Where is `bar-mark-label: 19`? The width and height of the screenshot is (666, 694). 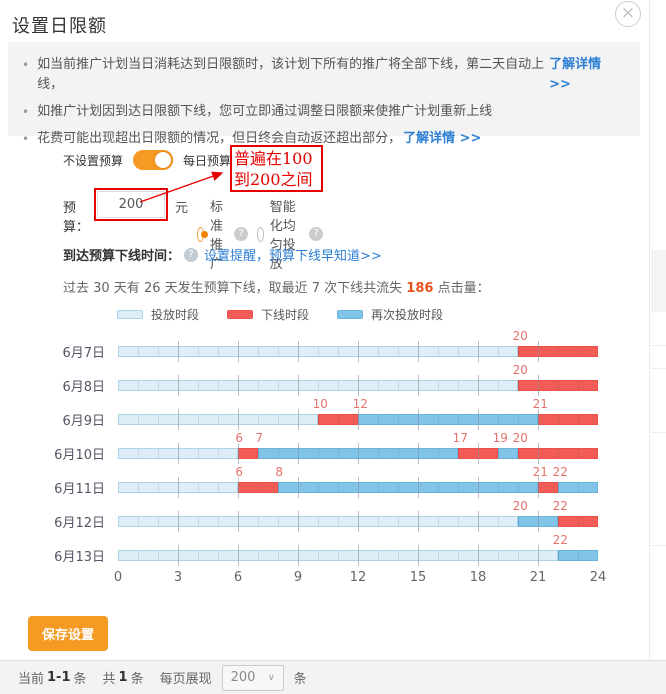 bar-mark-label: 19 is located at coordinates (500, 437).